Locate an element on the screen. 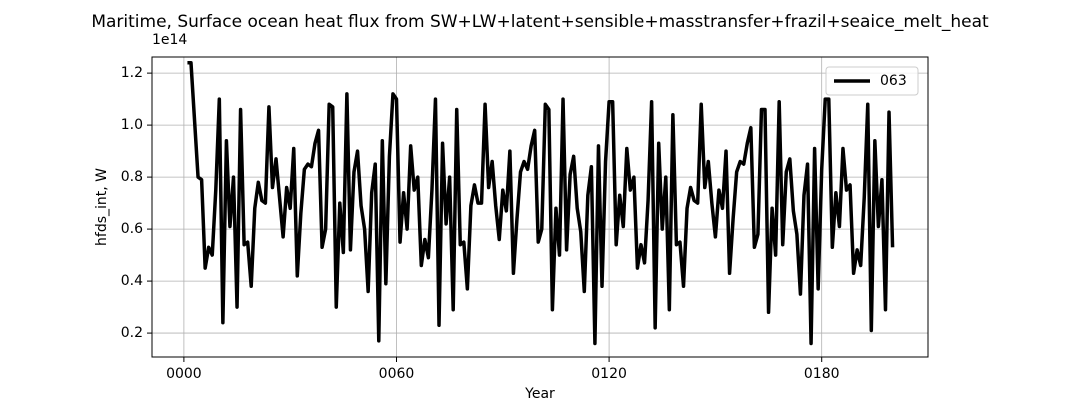 The width and height of the screenshot is (1080, 412). y-tick-label: 0.6 is located at coordinates (132, 229).